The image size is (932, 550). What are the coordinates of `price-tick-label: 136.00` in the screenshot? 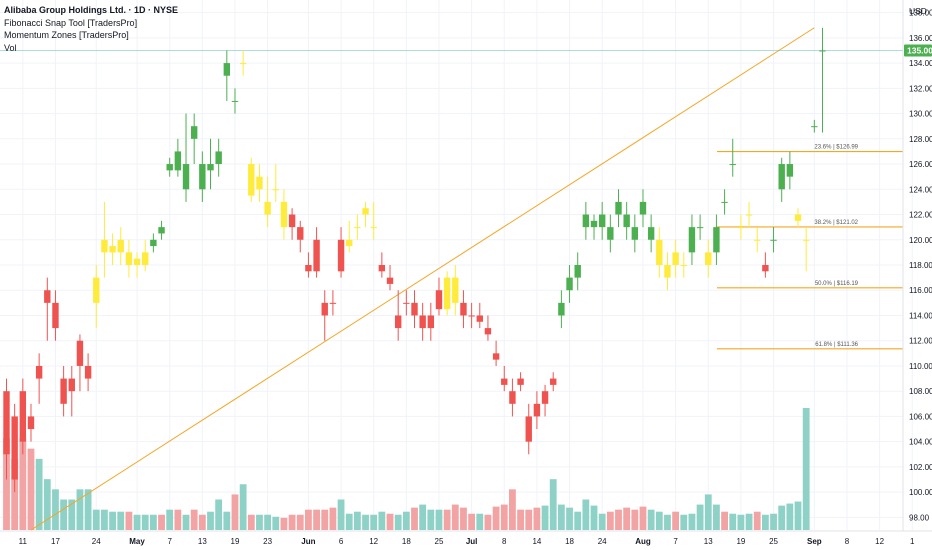 It's located at (920, 38).